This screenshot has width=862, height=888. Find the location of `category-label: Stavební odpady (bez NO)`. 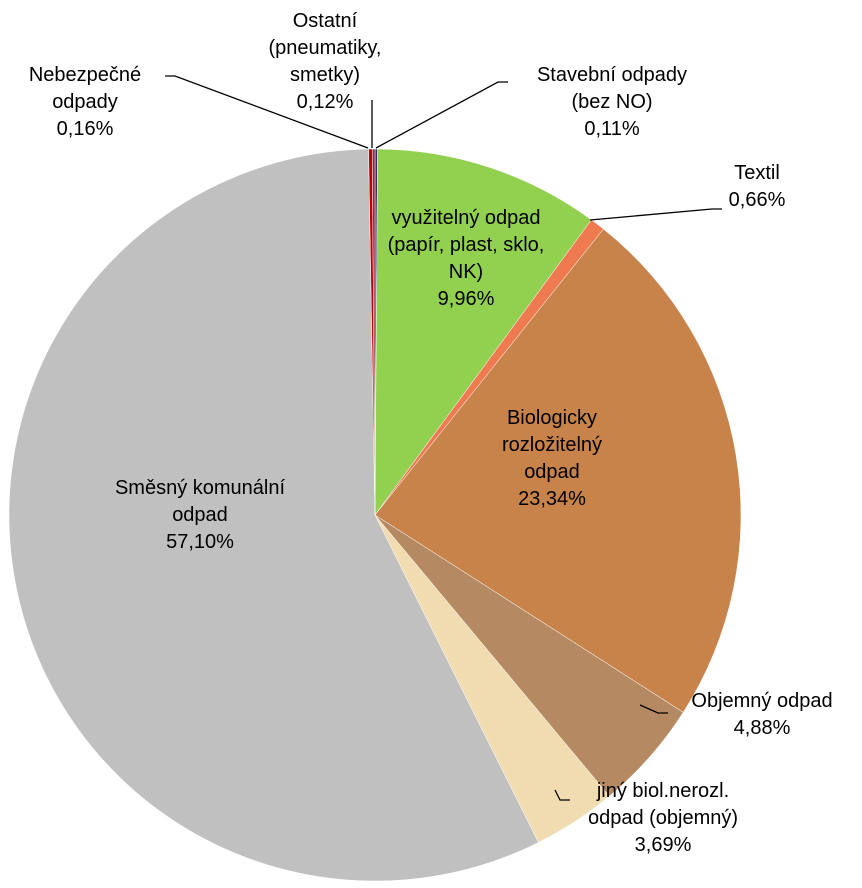

category-label: Stavební odpady (bez NO) is located at coordinates (612, 88).